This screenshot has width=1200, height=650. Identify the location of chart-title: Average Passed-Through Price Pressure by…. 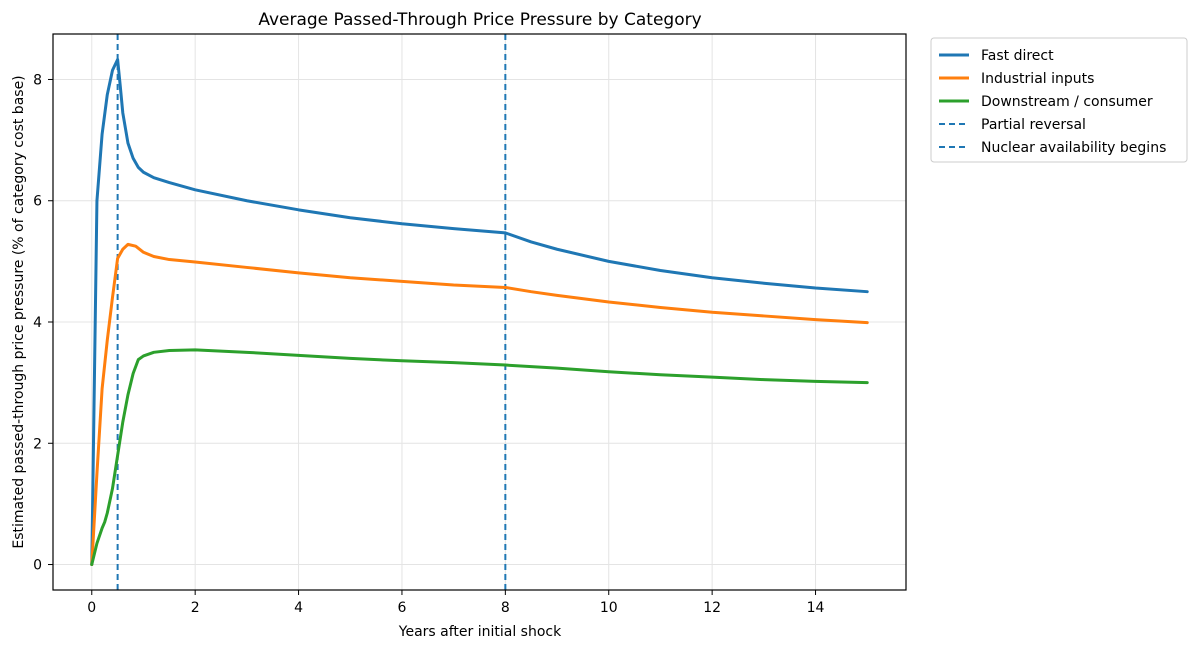
(479, 20).